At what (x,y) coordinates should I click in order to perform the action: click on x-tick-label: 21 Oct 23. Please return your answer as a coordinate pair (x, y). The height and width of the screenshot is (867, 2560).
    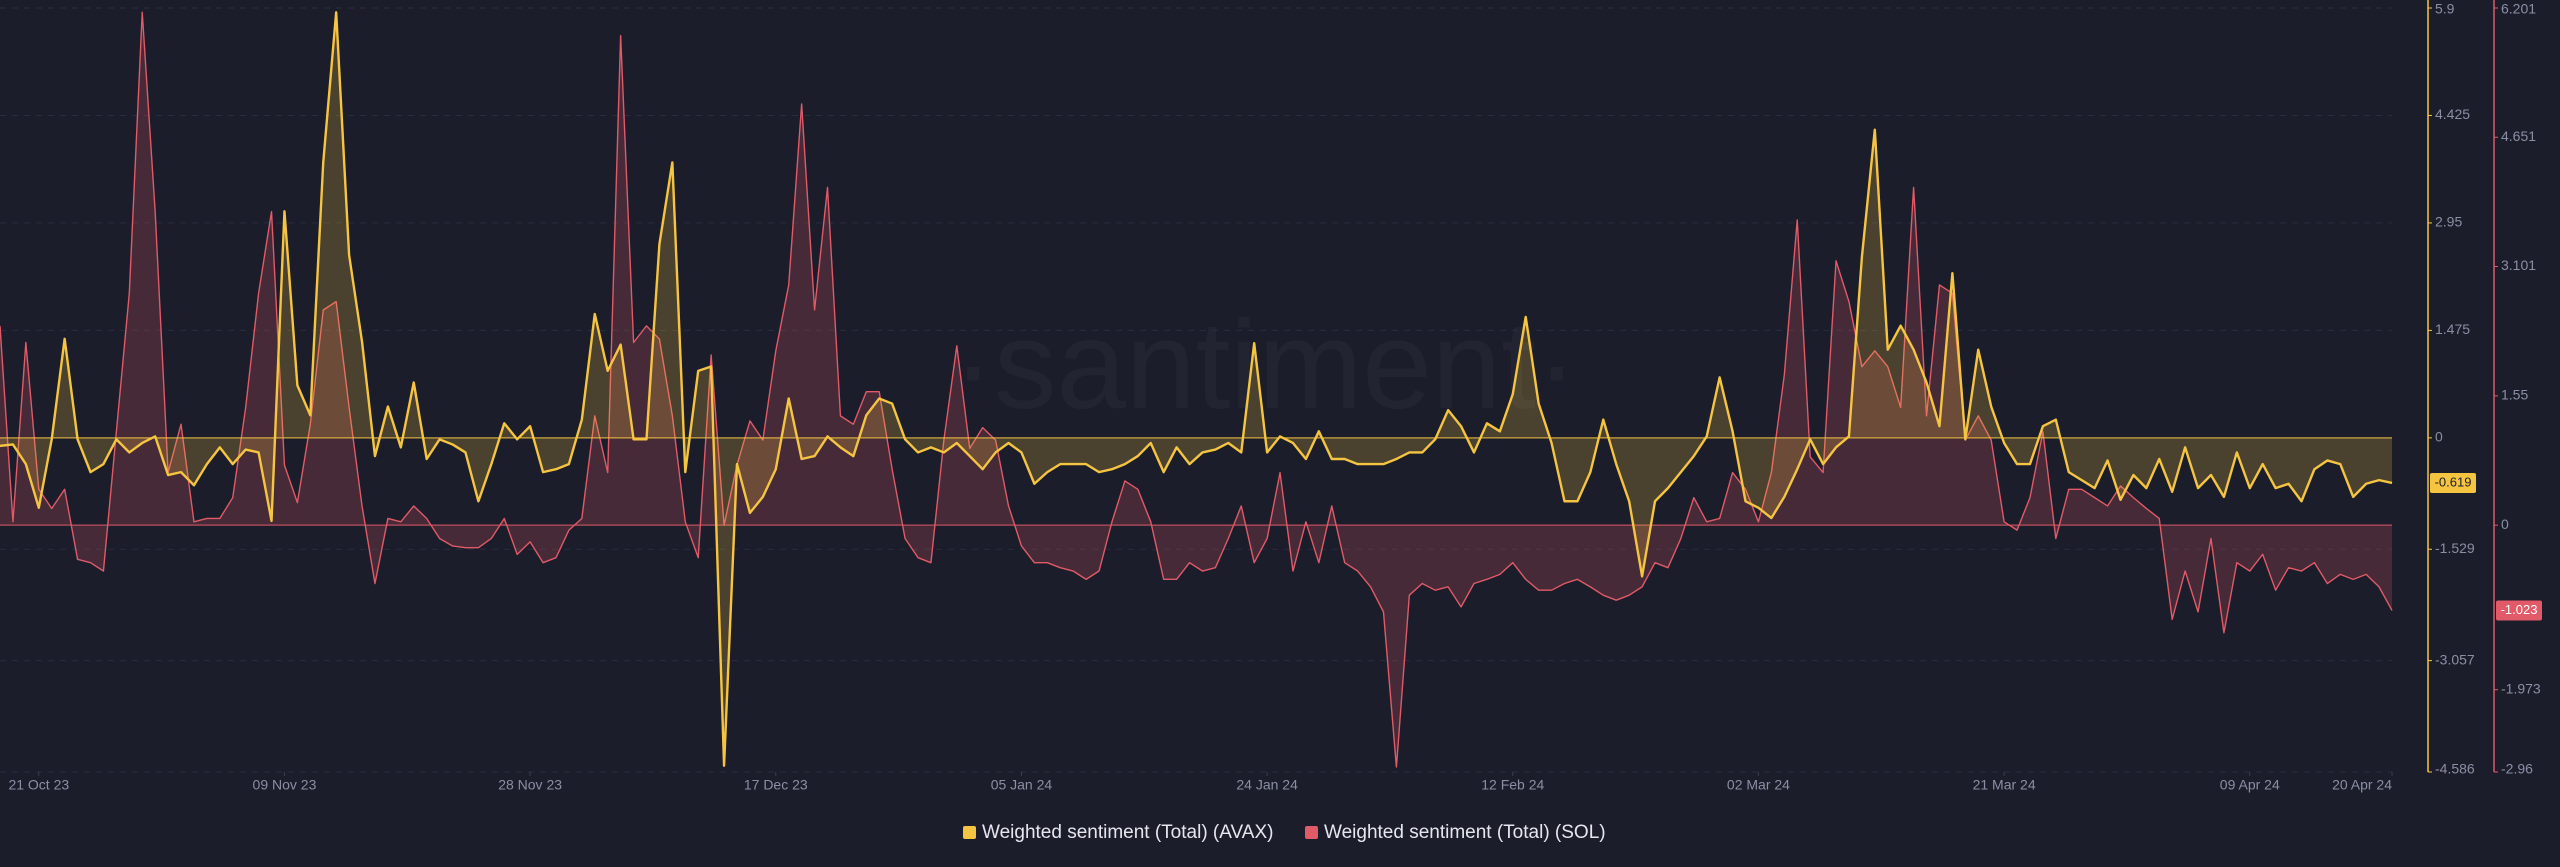
    Looking at the image, I should click on (38, 785).